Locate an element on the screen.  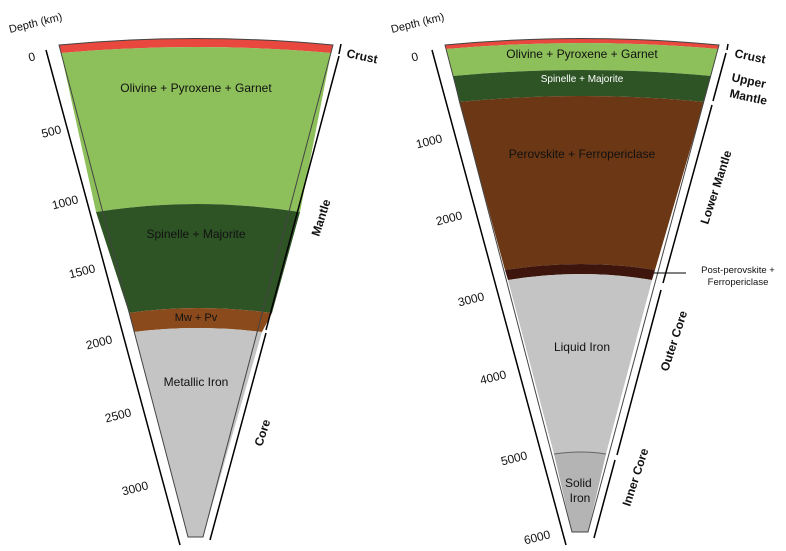
right-tick-1000: 1000 is located at coordinates (429, 141).